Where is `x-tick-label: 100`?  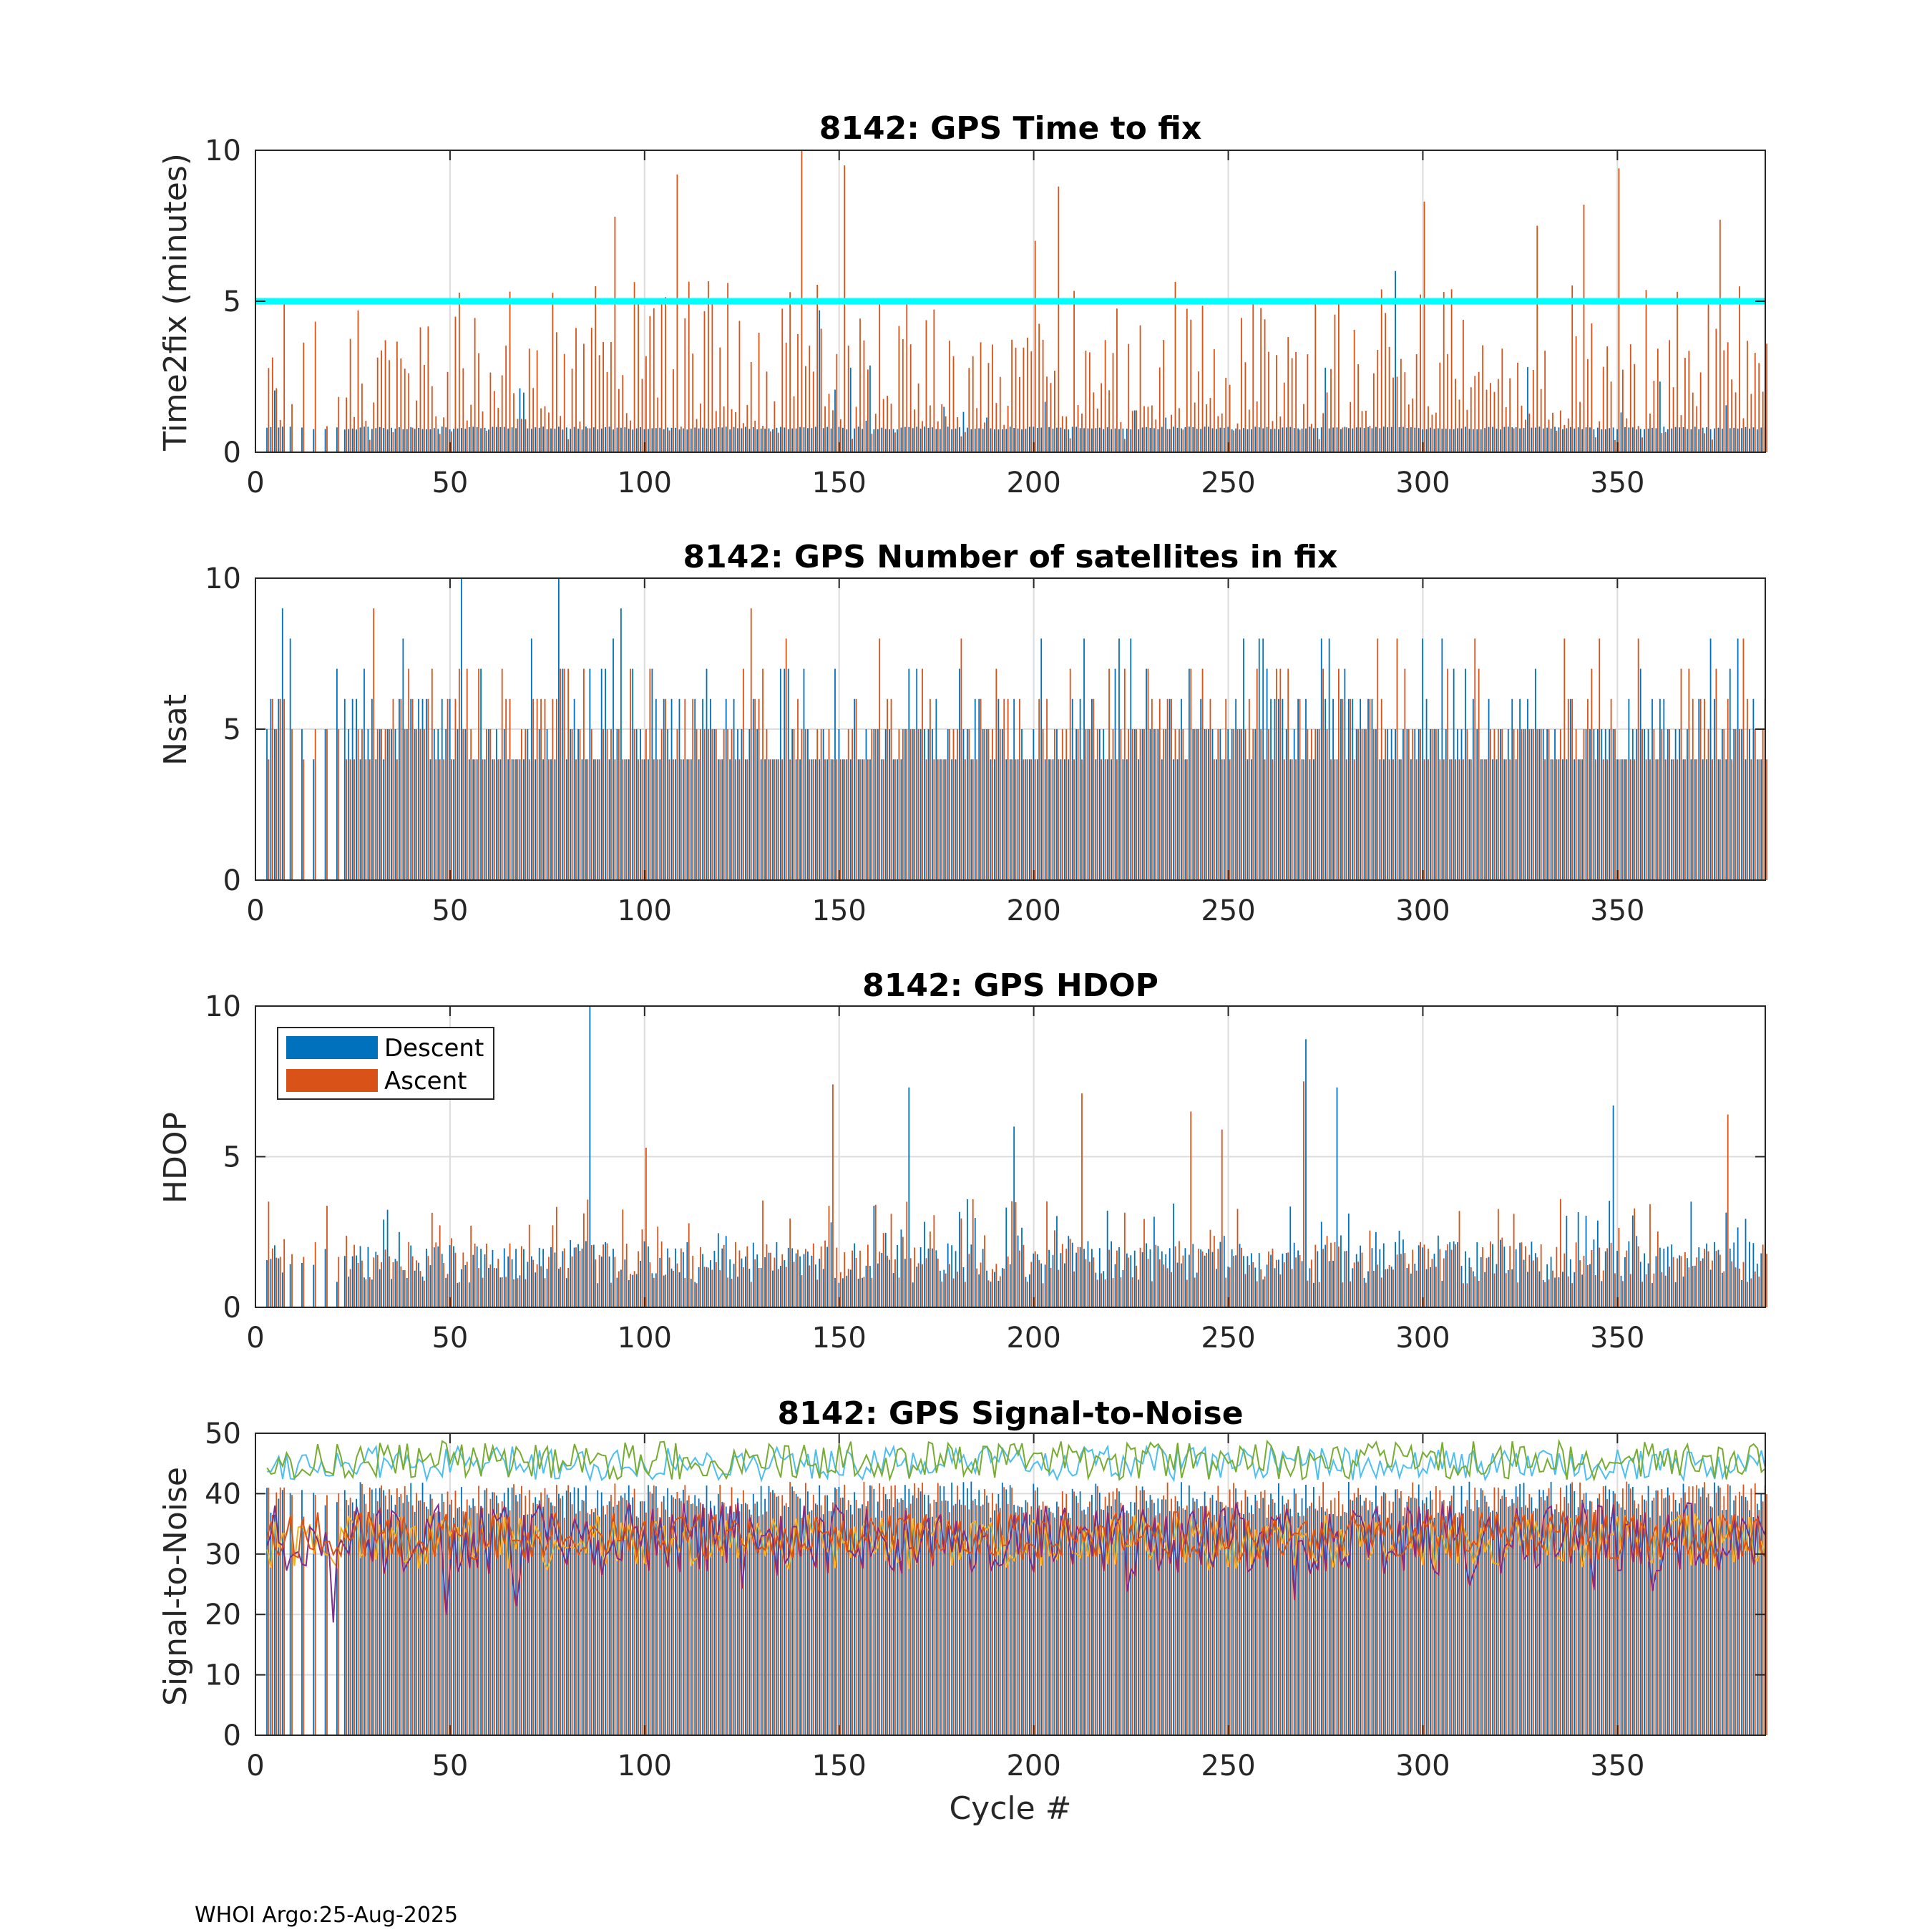
x-tick-label: 100 is located at coordinates (645, 1766).